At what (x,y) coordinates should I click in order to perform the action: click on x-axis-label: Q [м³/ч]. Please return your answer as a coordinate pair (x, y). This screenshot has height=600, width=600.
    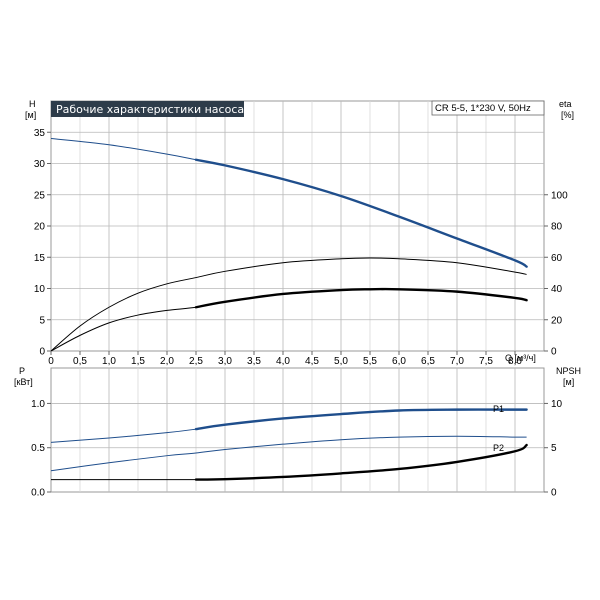
    Looking at the image, I should click on (520, 358).